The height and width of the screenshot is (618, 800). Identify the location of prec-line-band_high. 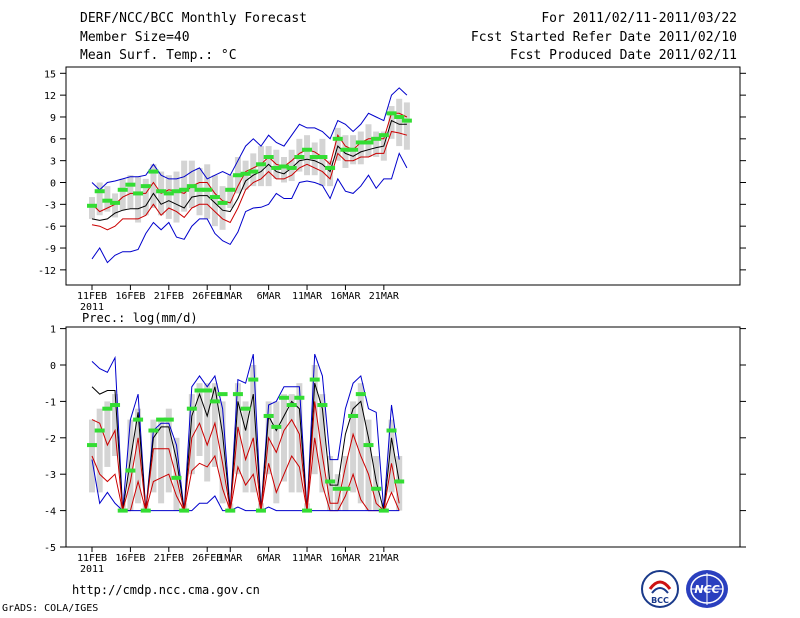
(245, 456).